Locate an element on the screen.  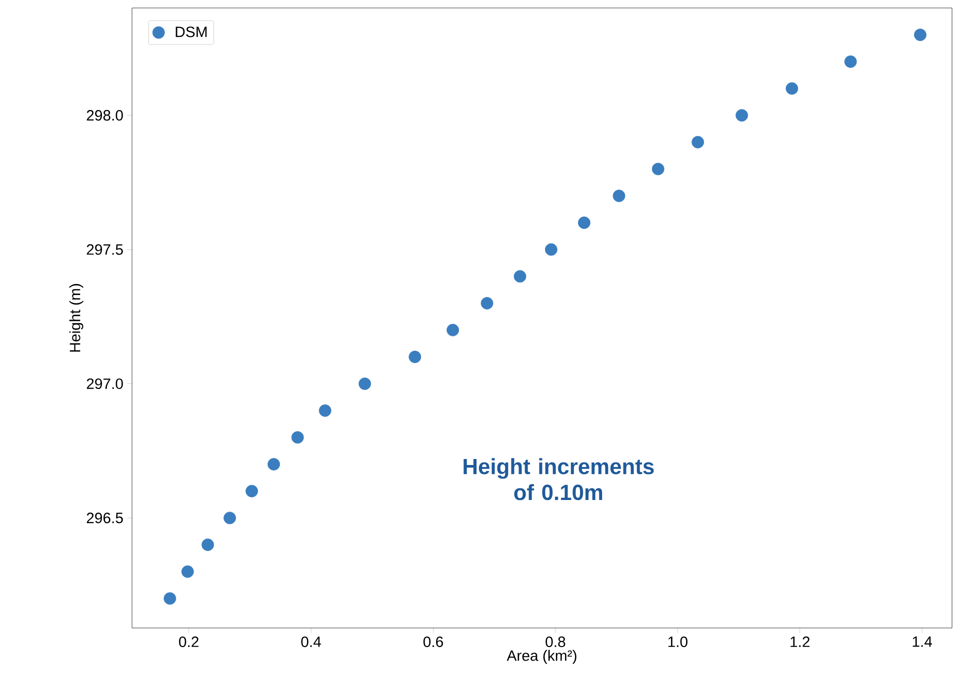
y-axis-title: Height (m) is located at coordinates (76, 318).